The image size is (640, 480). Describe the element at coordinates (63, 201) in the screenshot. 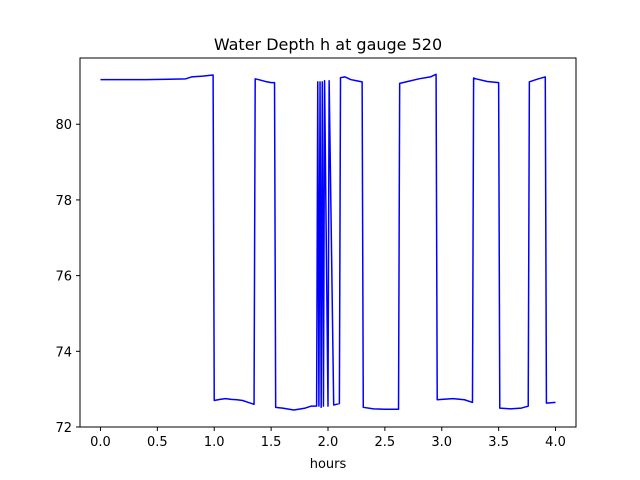

I see `y-tick-label: 78` at that location.